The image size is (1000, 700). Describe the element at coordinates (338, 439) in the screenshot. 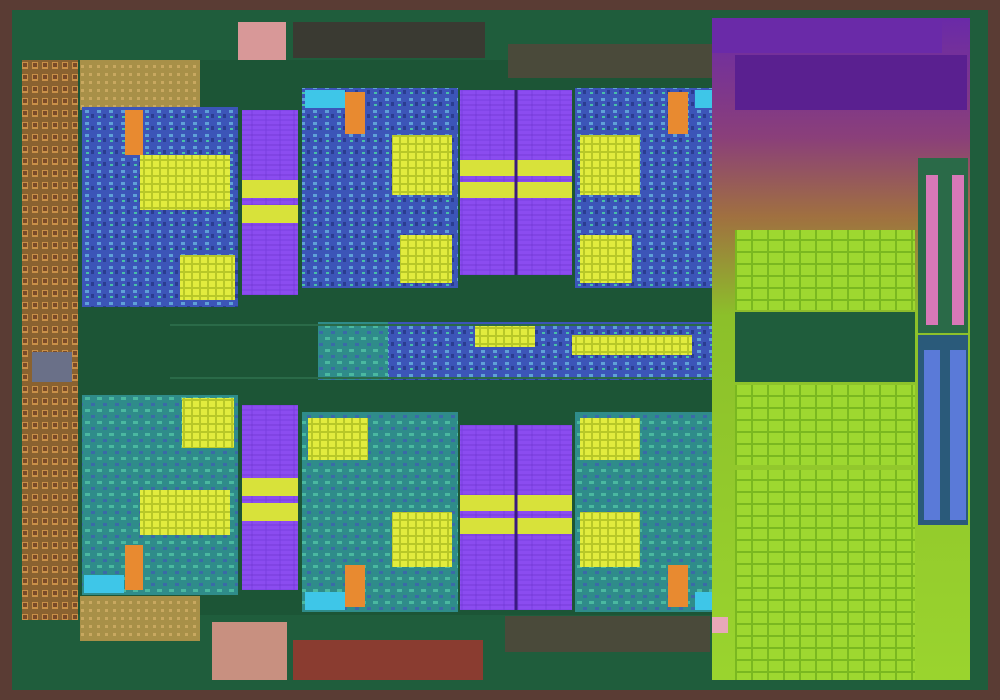

I see `core-bottom-mid-left-logic` at that location.